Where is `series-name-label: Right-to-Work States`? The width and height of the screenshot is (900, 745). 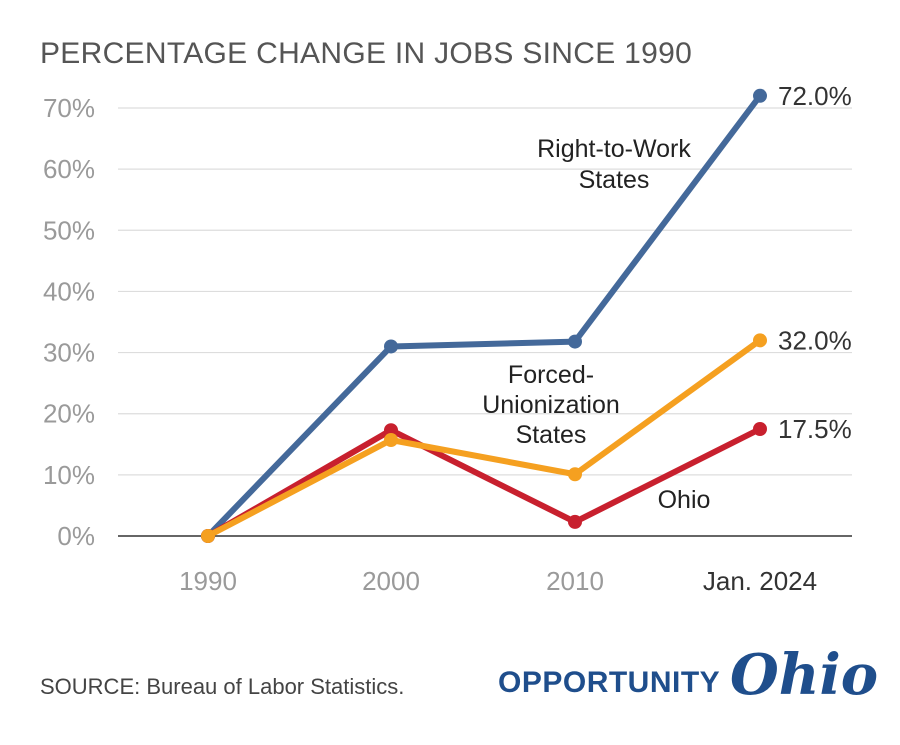 series-name-label: Right-to-Work States is located at coordinates (614, 164).